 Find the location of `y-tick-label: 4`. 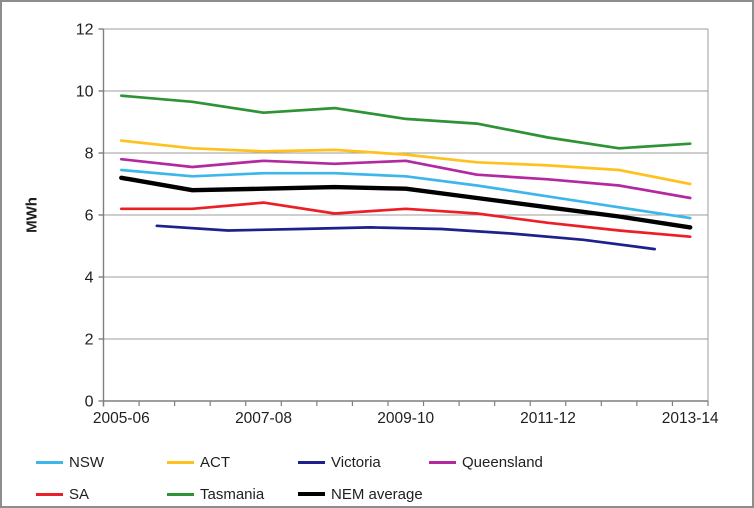

y-tick-label: 4 is located at coordinates (89, 278).